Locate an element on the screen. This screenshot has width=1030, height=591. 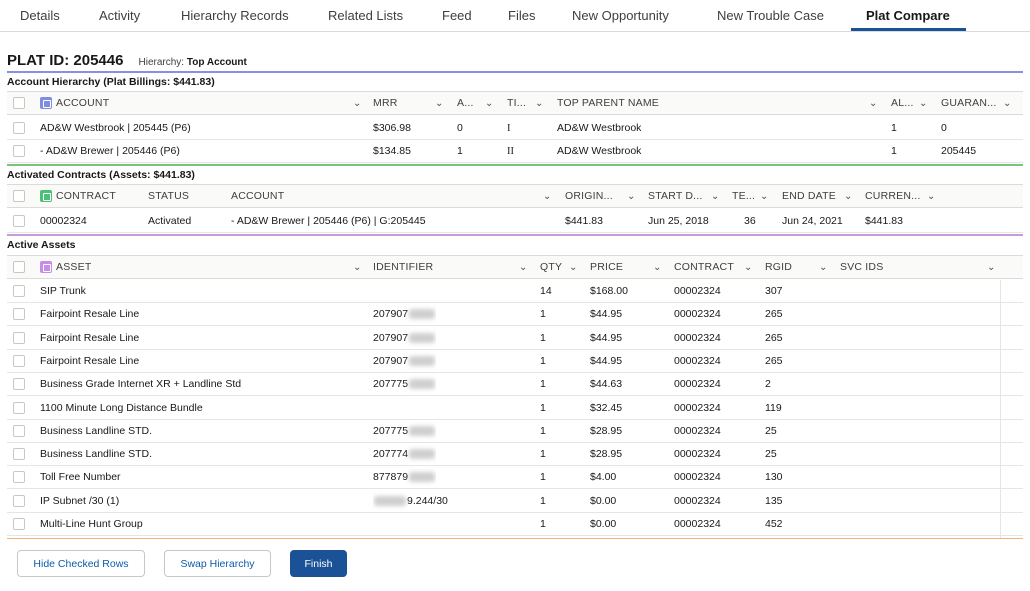
rgid-value: 135 is located at coordinates (774, 500).